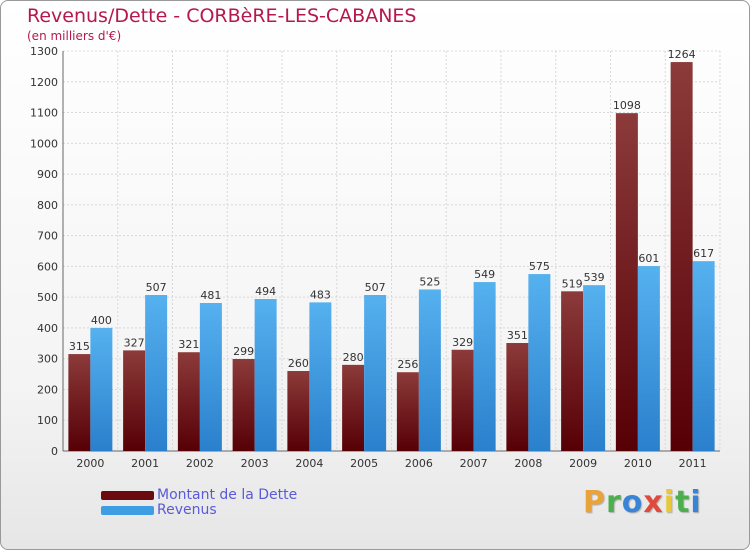  Describe the element at coordinates (227, 495) in the screenshot. I see `legend-label-dette: Montant de la Dette` at that location.